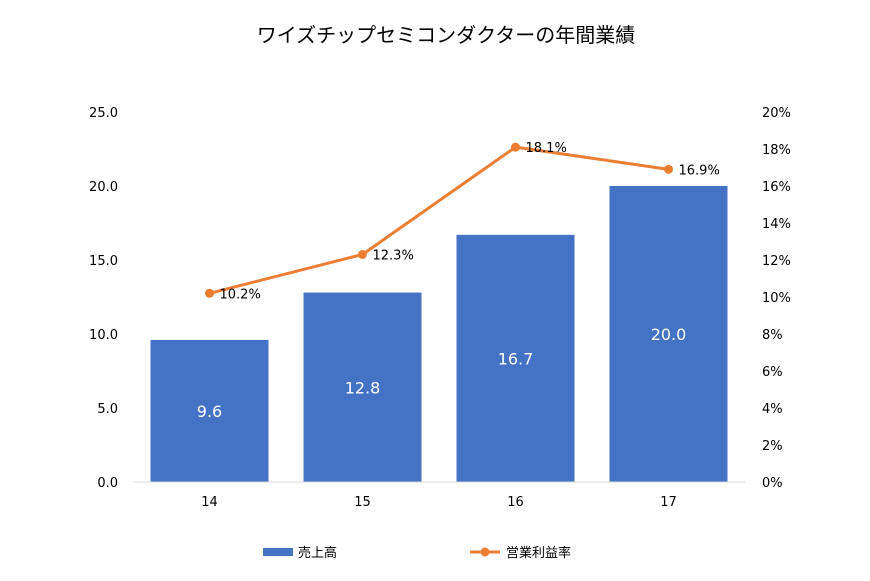 The height and width of the screenshot is (581, 870). Describe the element at coordinates (776, 187) in the screenshot. I see `right-tick-label: 16%` at that location.